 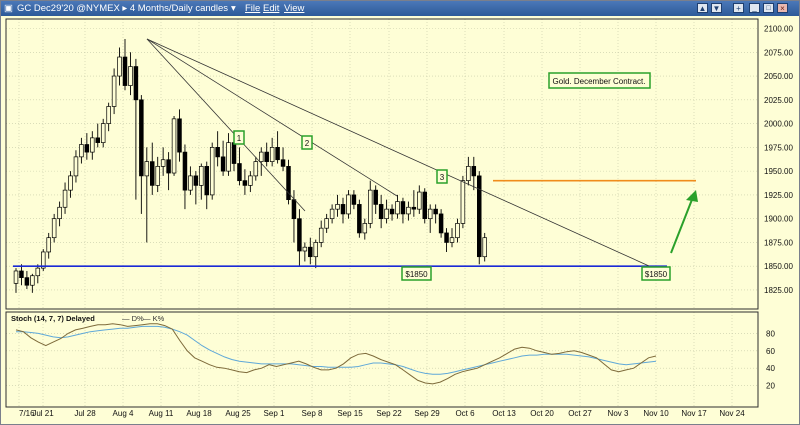 What do you see at coordinates (738, 8) in the screenshot?
I see `new-window-icon: +` at bounding box center [738, 8].